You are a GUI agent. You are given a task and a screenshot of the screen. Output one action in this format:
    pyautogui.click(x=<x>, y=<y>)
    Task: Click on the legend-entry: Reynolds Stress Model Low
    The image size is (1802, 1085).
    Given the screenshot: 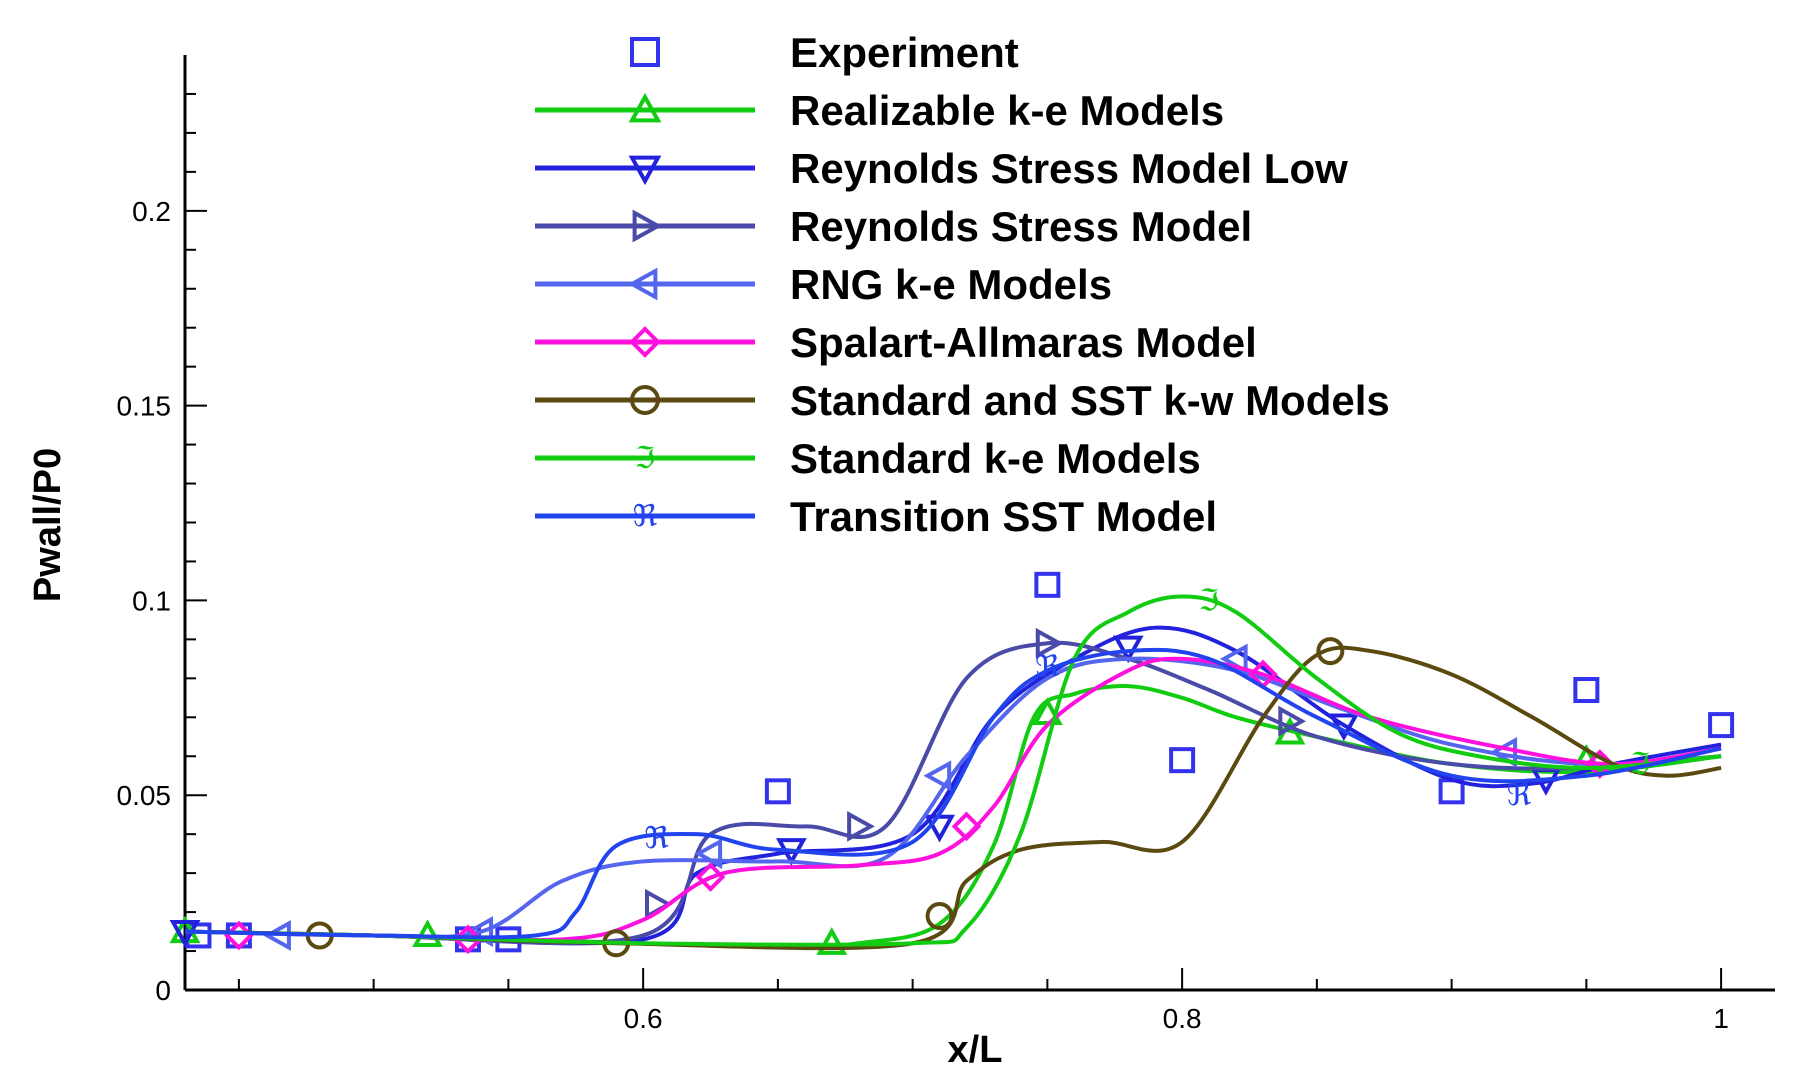 What is the action you would take?
    pyautogui.click(x=941, y=168)
    